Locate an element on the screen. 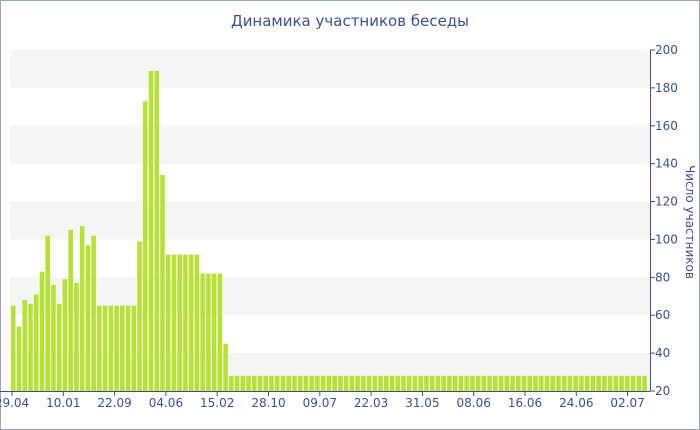  y-tick-label: 40 is located at coordinates (662, 353).